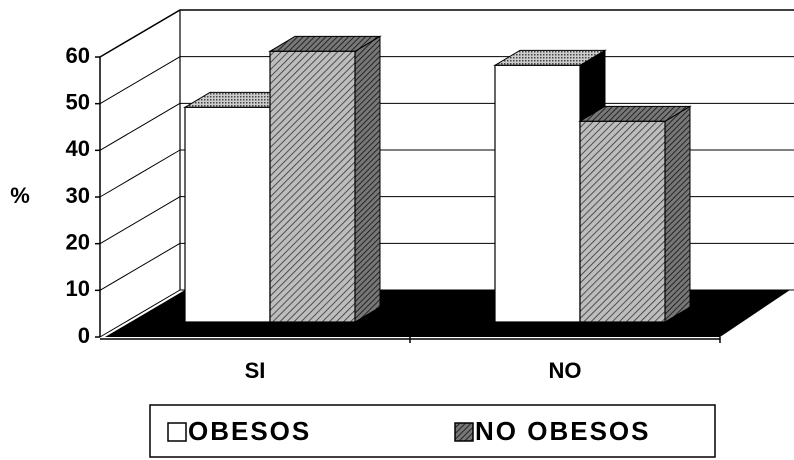 The image size is (794, 460). Describe the element at coordinates (78, 288) in the screenshot. I see `y-tick-label: 10` at that location.